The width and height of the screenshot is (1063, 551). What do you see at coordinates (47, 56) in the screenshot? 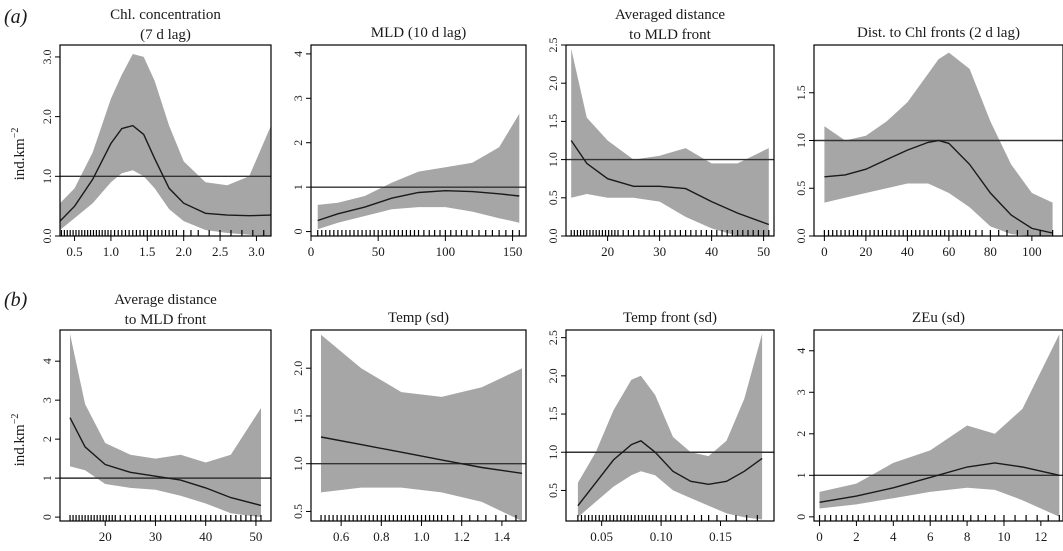
I see `y-tick-label: 3.0` at bounding box center [47, 56].